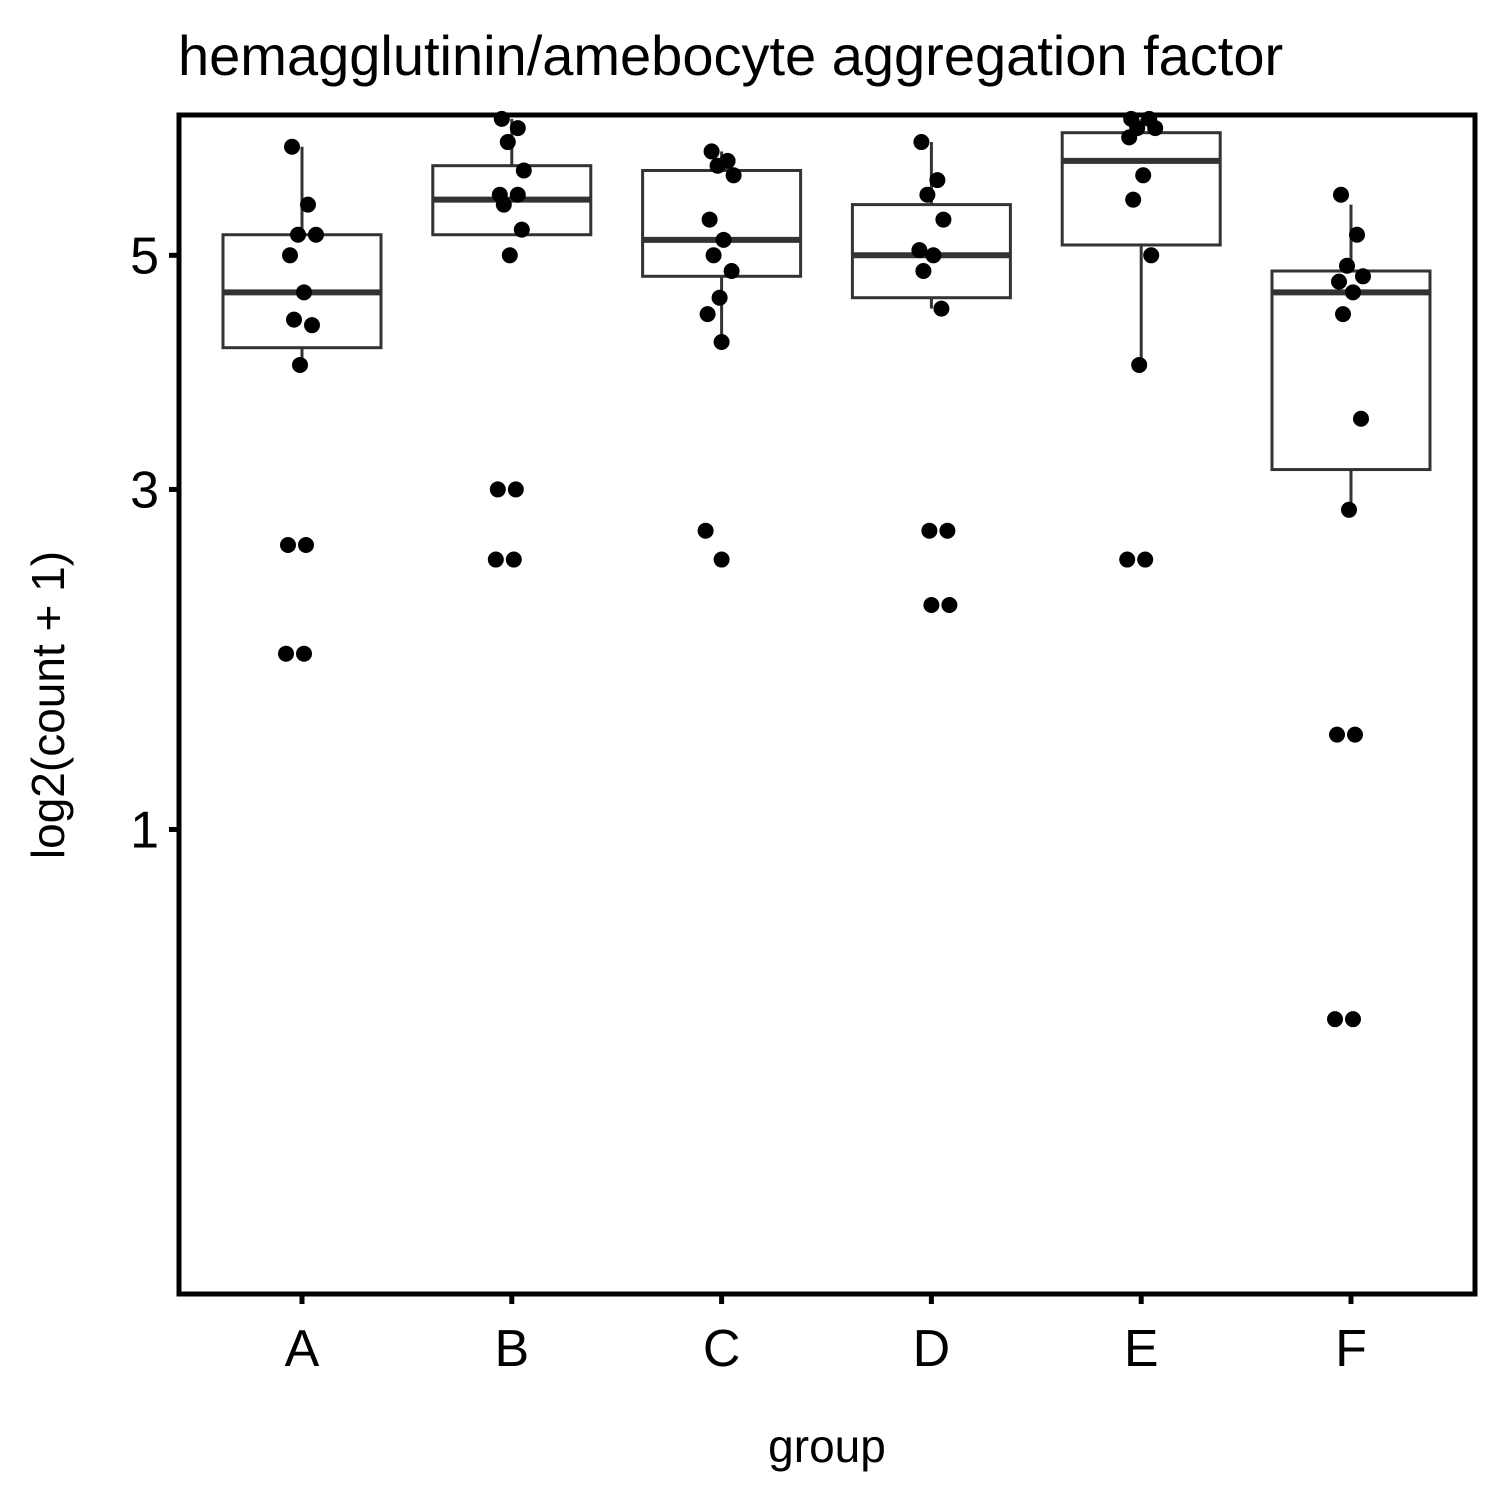  I want to click on x-tick-label-f: F, so click(1351, 1349).